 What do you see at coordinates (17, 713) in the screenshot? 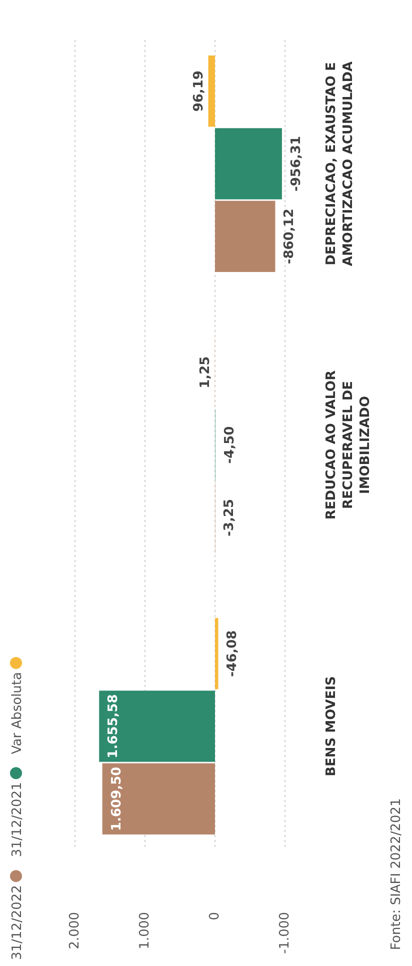
I see `legend-label: Var Absoluta` at bounding box center [17, 713].